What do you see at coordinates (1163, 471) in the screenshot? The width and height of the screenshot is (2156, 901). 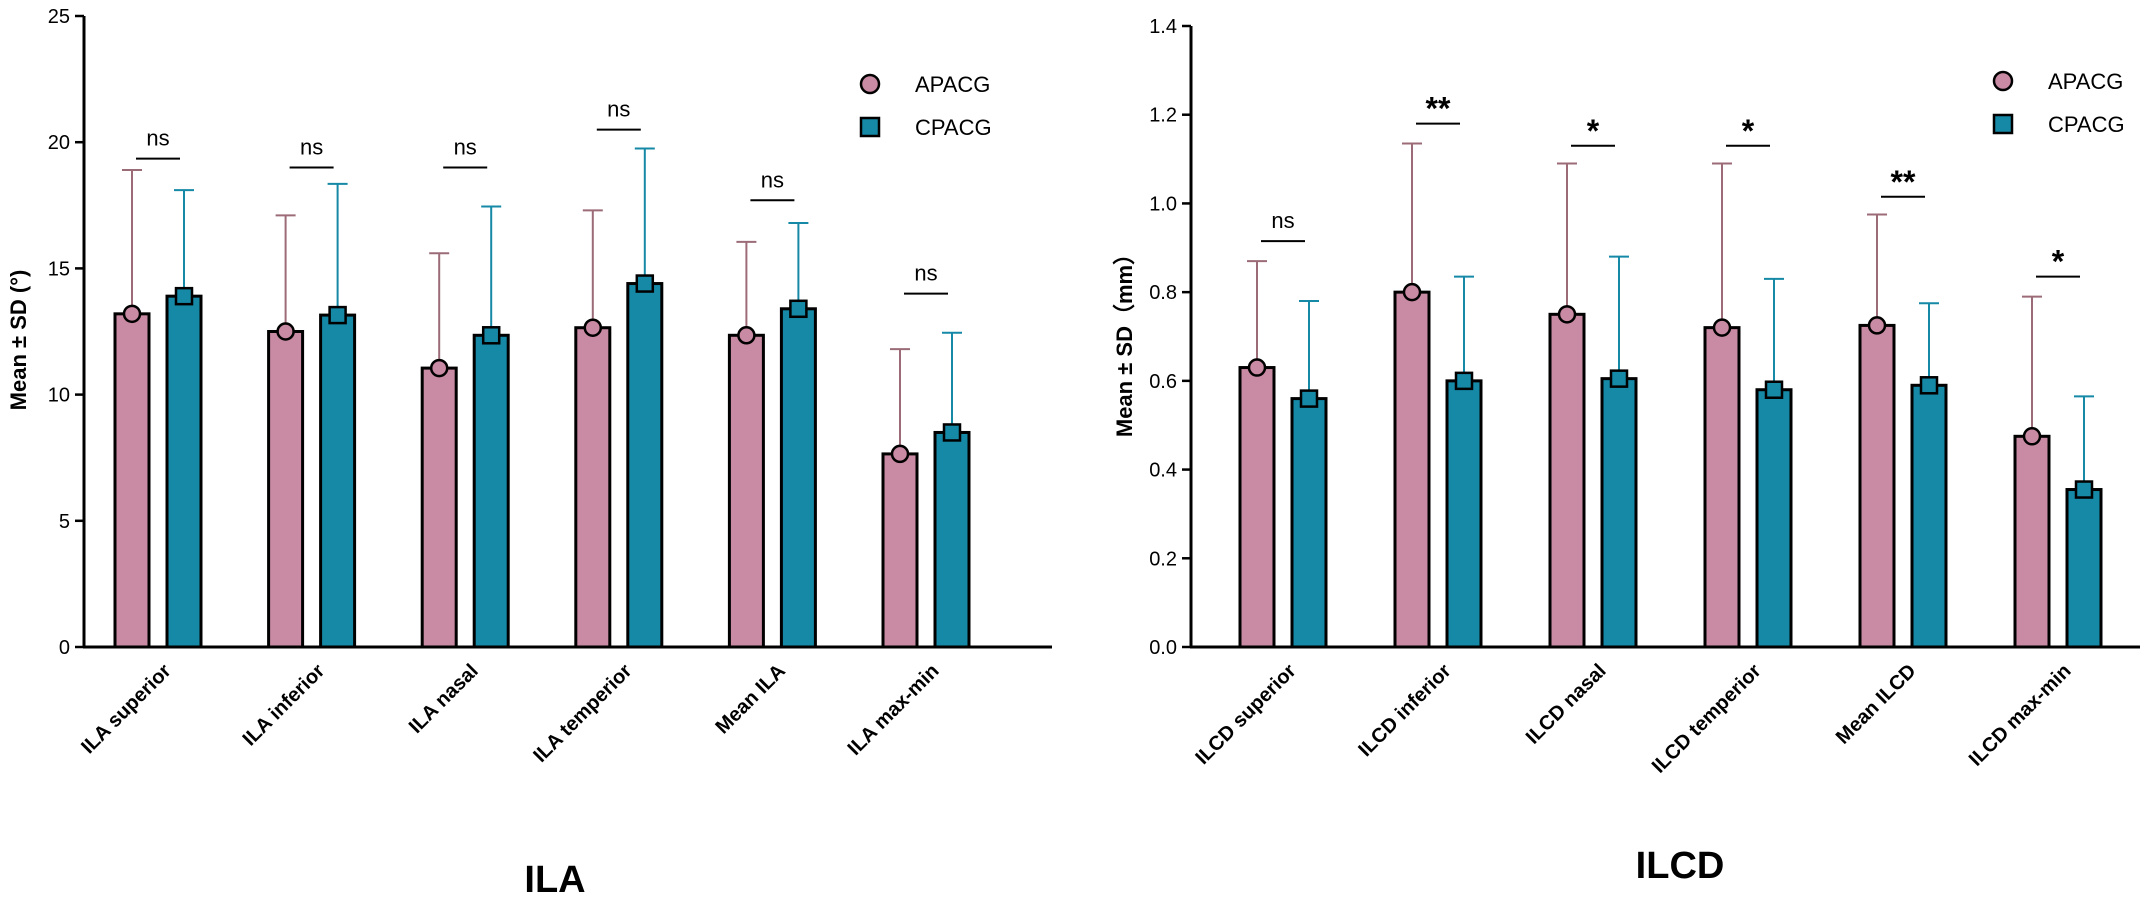 I see `ilcd-y-tick-label: 0.4` at bounding box center [1163, 471].